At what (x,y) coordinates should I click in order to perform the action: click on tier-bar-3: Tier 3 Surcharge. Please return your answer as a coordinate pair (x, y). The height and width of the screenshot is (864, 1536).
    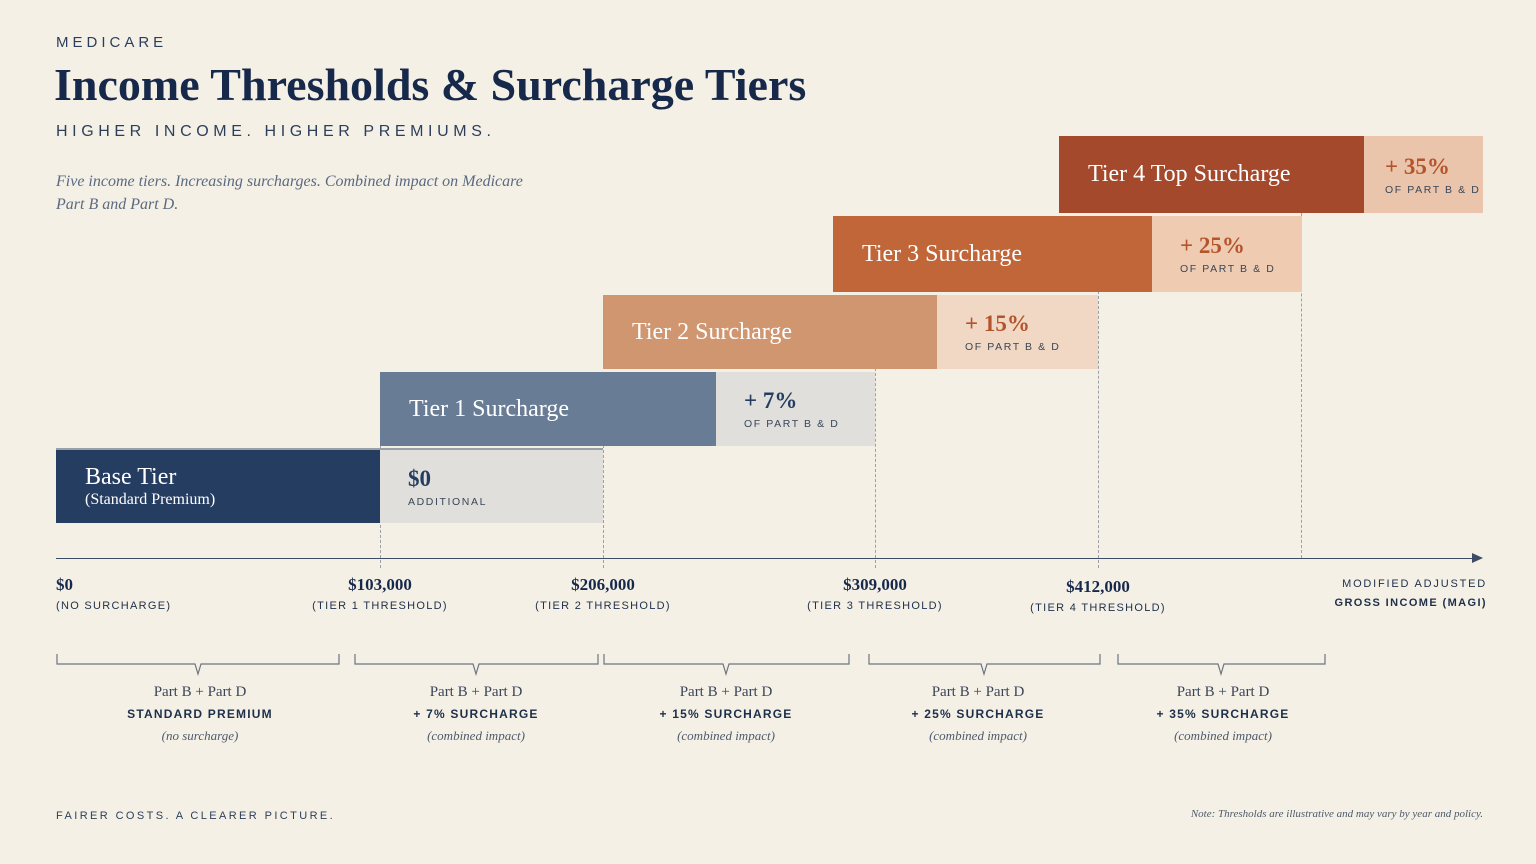
    Looking at the image, I should click on (992, 254).